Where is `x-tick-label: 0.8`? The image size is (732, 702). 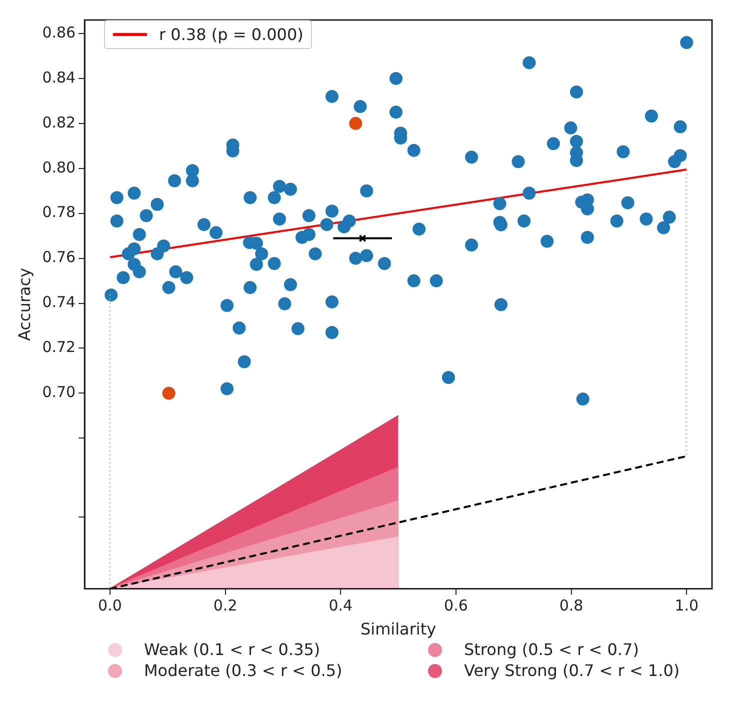 x-tick-label: 0.8 is located at coordinates (571, 605).